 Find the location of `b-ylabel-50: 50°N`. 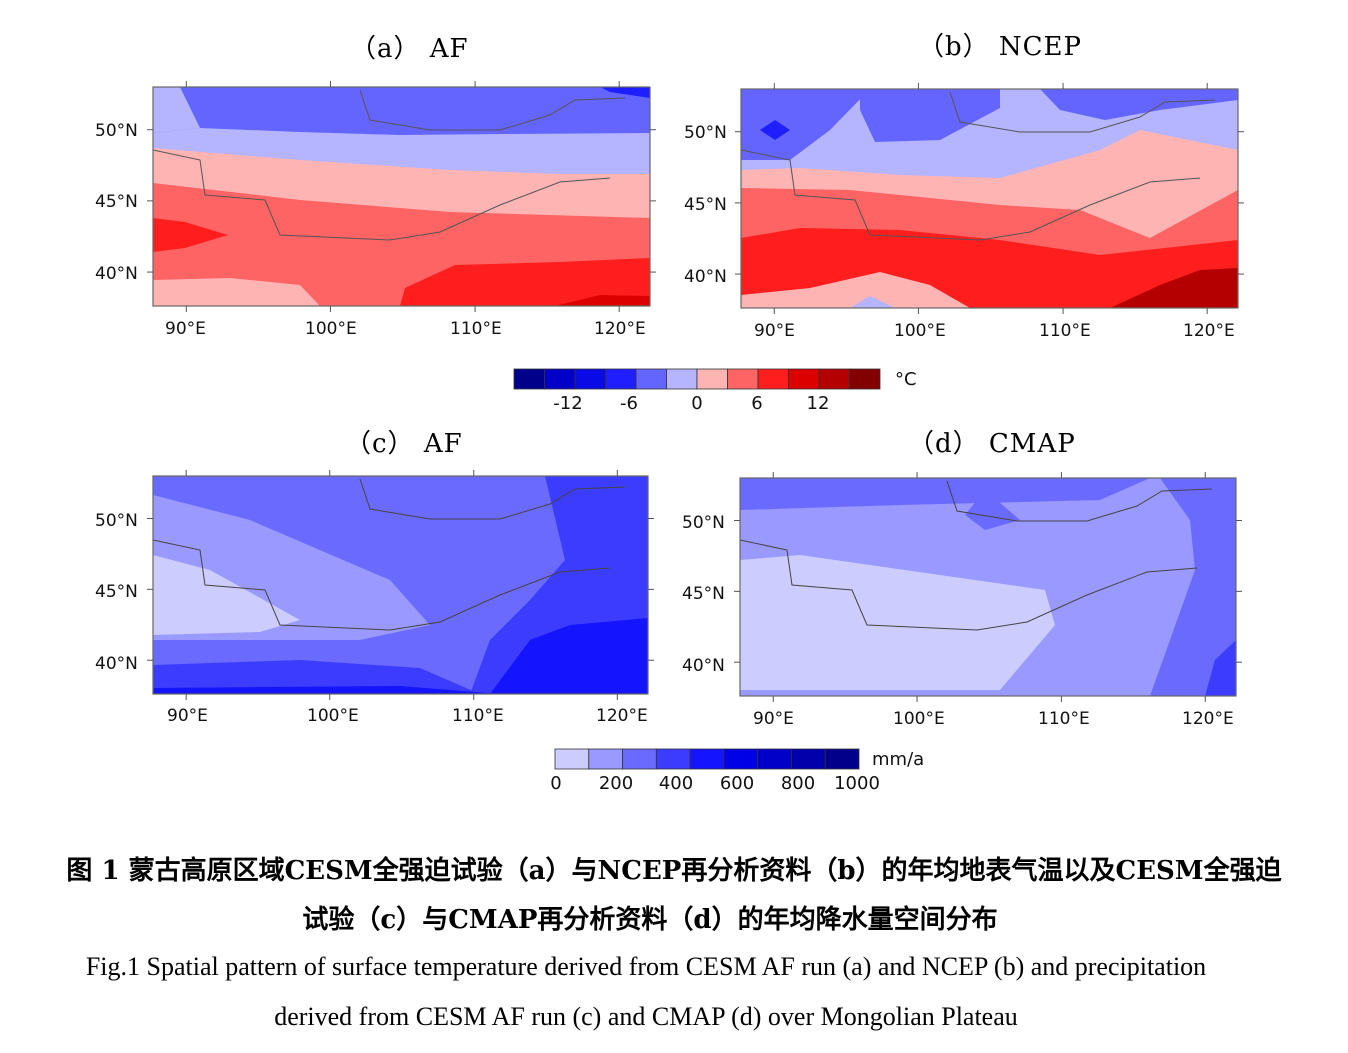

b-ylabel-50: 50°N is located at coordinates (705, 133).